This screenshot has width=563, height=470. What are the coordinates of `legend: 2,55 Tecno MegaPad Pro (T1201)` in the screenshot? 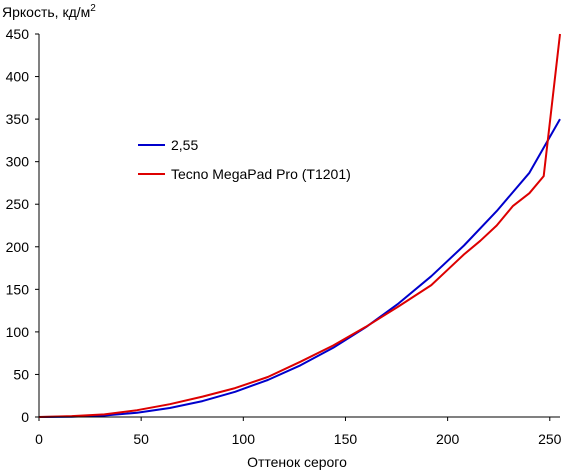 It's located at (244, 159).